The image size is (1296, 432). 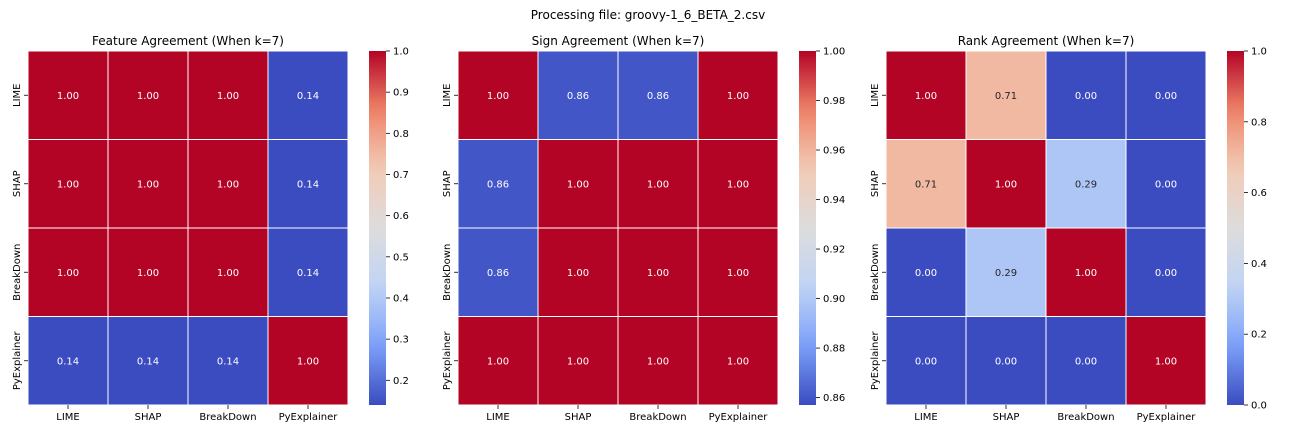 I want to click on colorbar-tick-label: 0.92, so click(x=834, y=250).